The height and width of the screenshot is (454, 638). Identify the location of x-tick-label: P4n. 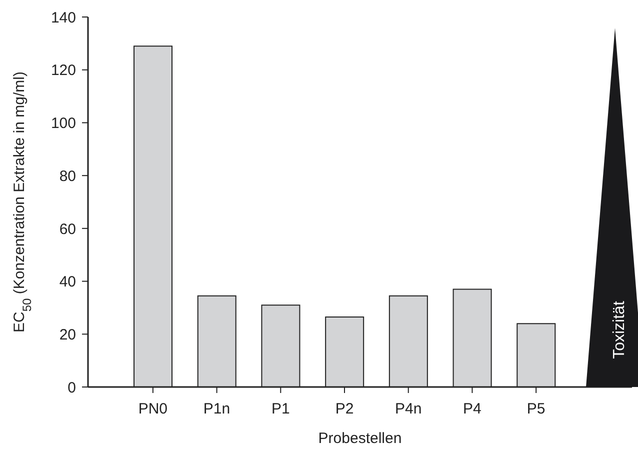
(408, 409).